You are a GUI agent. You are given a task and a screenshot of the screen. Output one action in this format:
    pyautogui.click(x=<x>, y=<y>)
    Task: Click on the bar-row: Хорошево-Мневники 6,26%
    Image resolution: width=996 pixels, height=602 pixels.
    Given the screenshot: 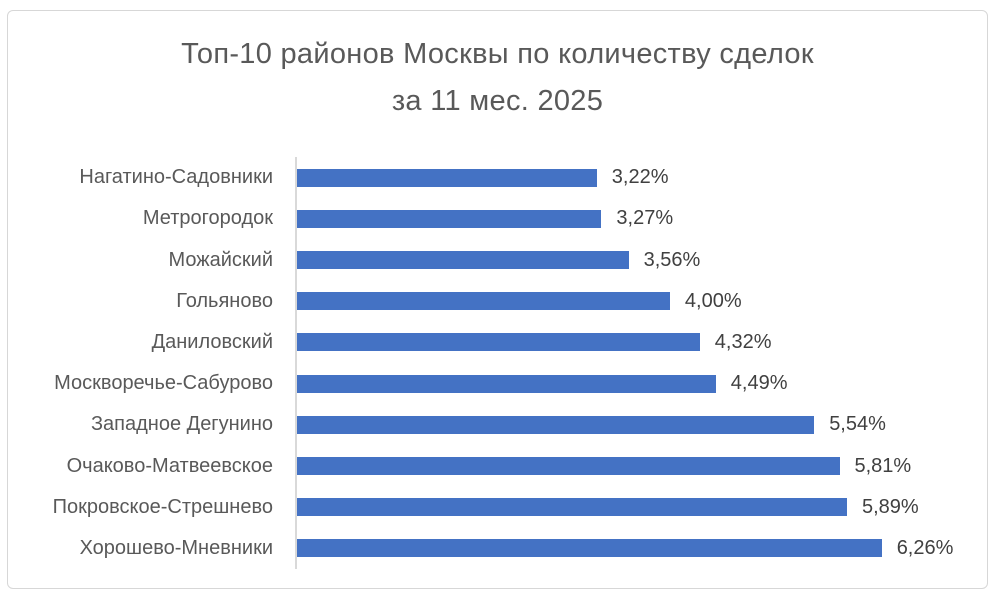 What is the action you would take?
    pyautogui.click(x=498, y=548)
    